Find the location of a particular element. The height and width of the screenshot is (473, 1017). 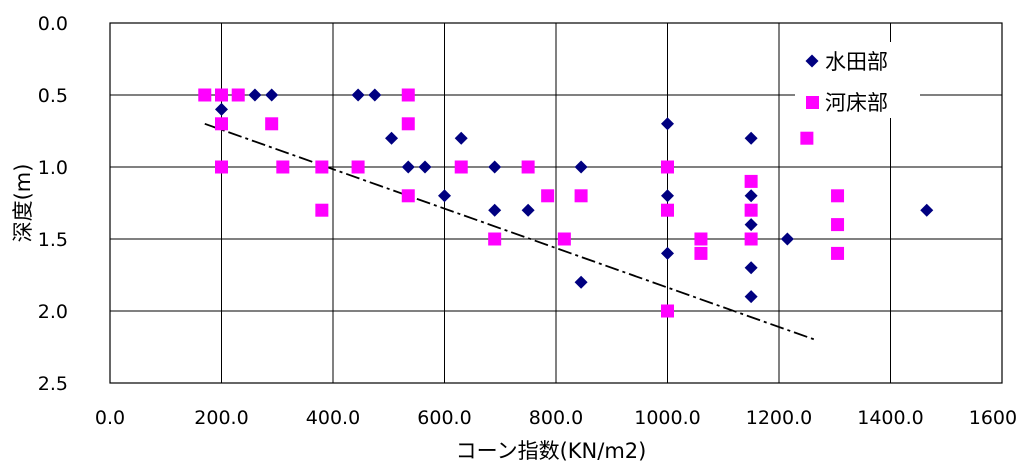

x-tick-label: 400.0 is located at coordinates (333, 418).